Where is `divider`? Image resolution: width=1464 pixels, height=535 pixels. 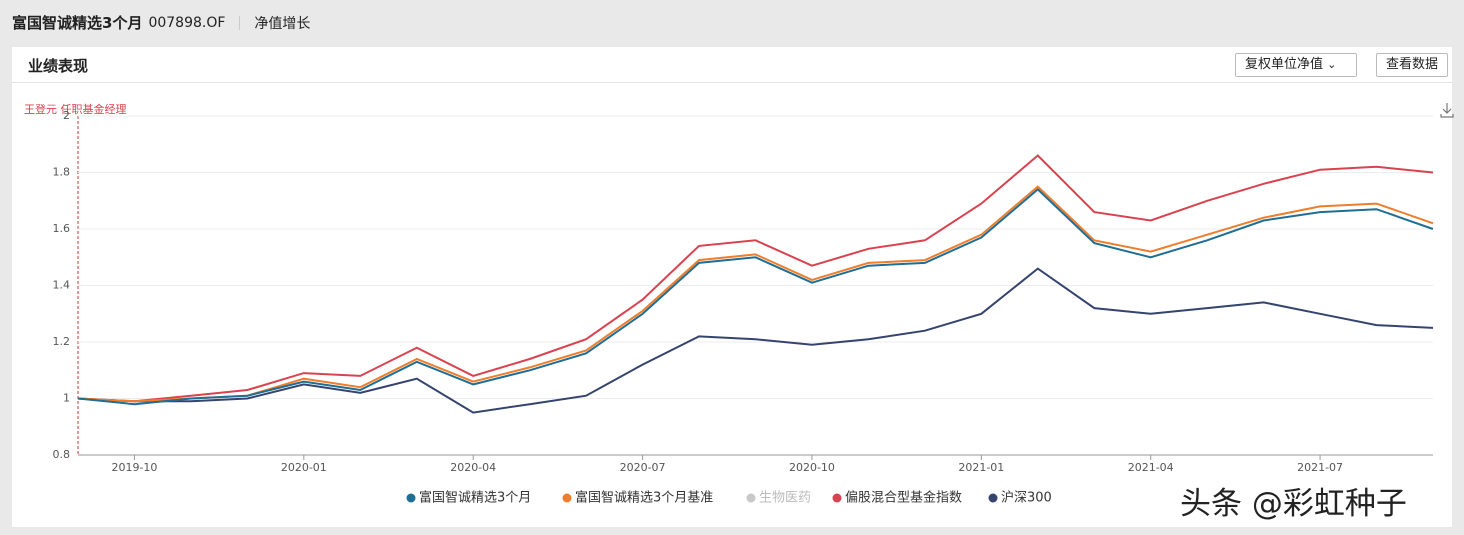
divider is located at coordinates (732, 82).